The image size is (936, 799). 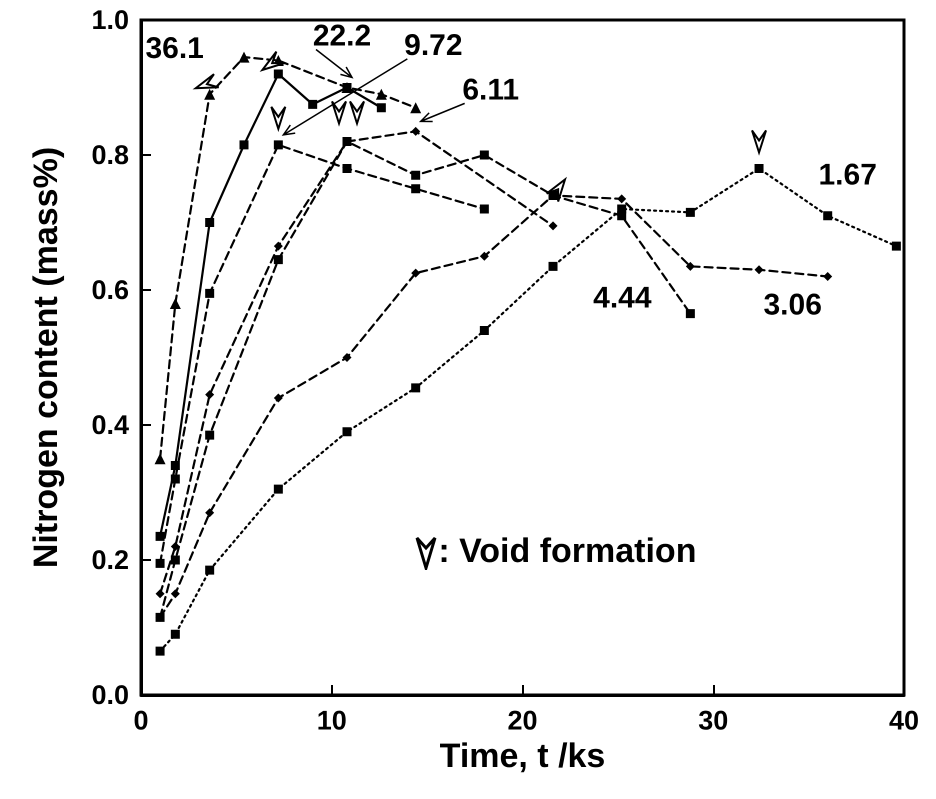 I want to click on y-tick-label: 0.8, so click(x=110, y=155).